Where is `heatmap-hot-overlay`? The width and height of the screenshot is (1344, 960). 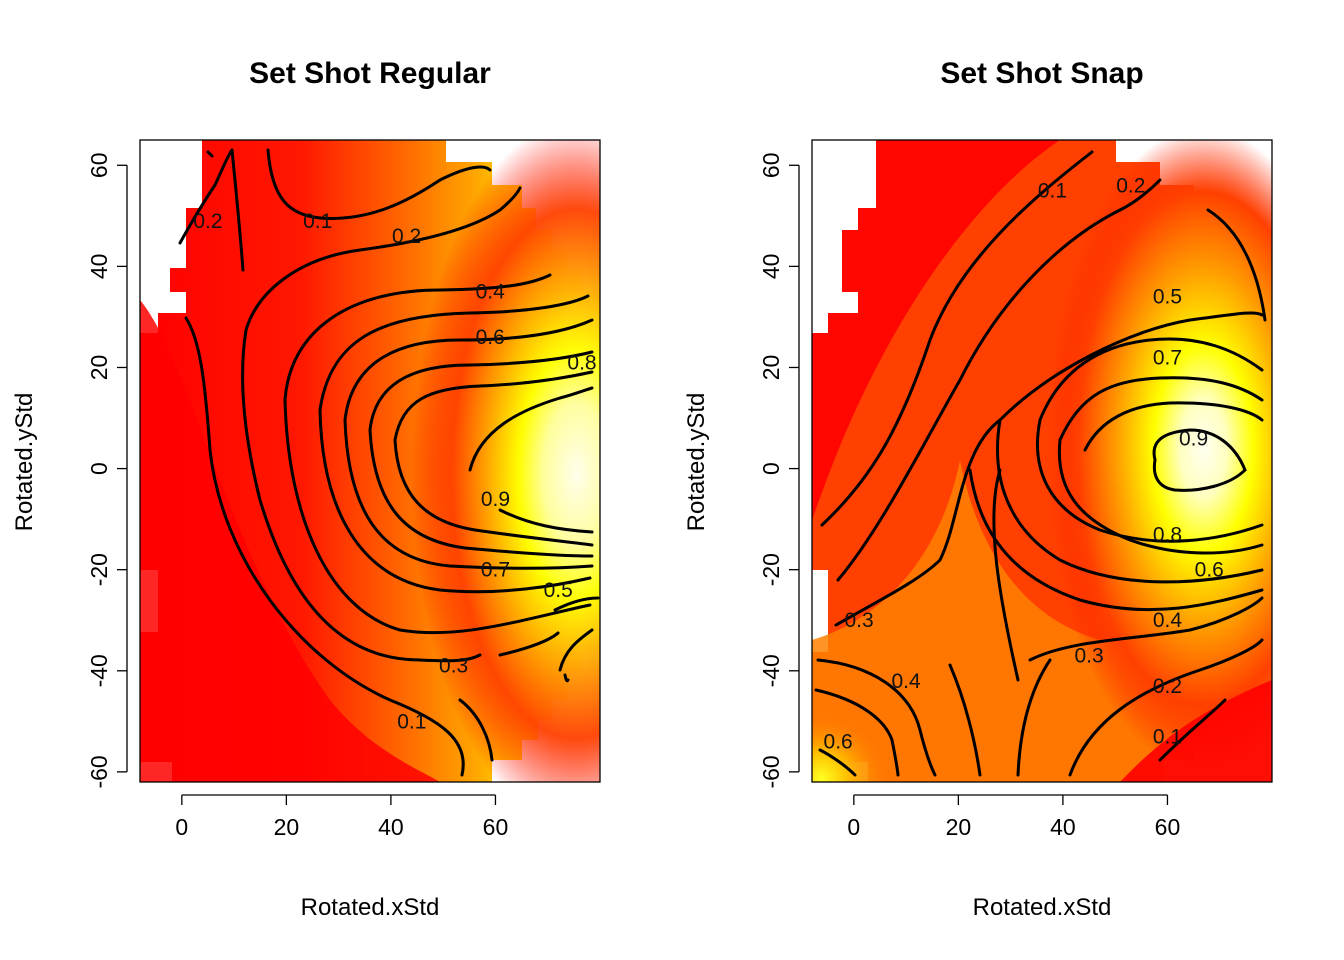 heatmap-hot-overlay is located at coordinates (450, 461).